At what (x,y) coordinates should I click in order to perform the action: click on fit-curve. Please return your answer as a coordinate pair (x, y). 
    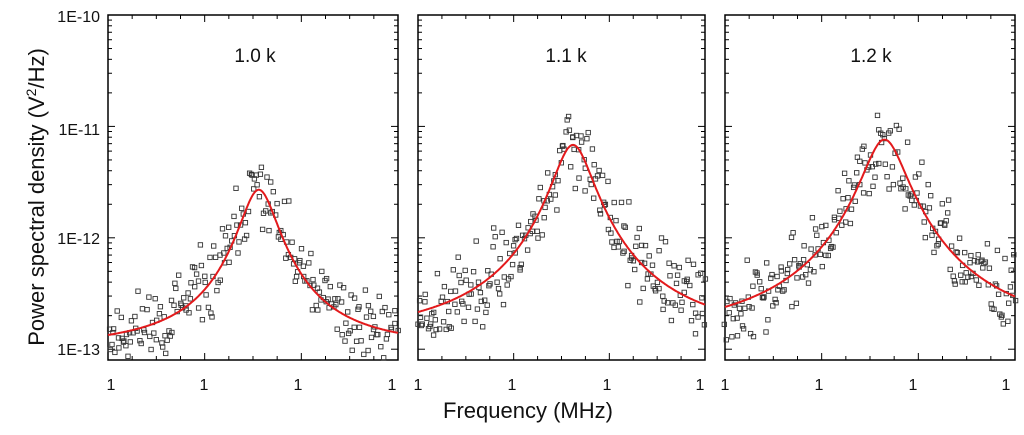
    Looking at the image, I should click on (561, 228).